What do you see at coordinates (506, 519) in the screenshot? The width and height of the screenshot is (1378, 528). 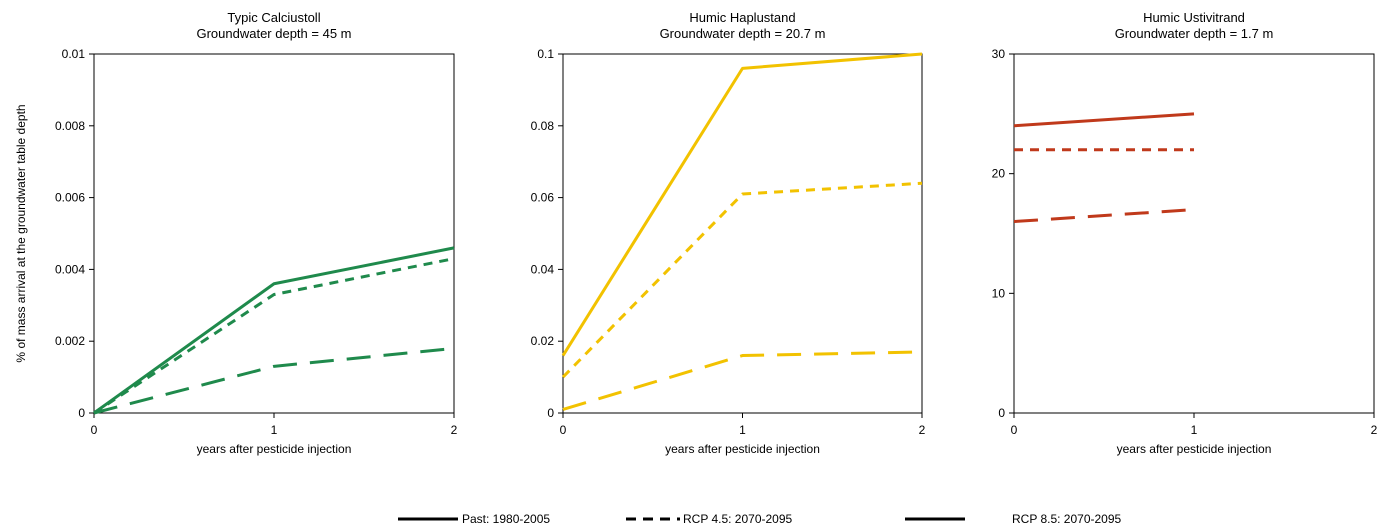 I see `legend-label: Past: 1980-2005` at bounding box center [506, 519].